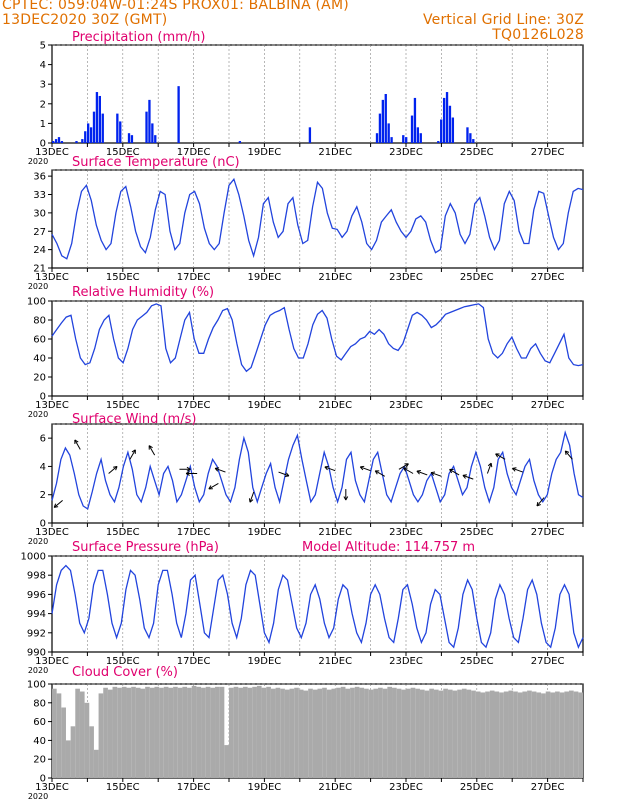 The image size is (618, 800). Describe the element at coordinates (39, 250) in the screenshot. I see `y-tick-label: 24` at that location.